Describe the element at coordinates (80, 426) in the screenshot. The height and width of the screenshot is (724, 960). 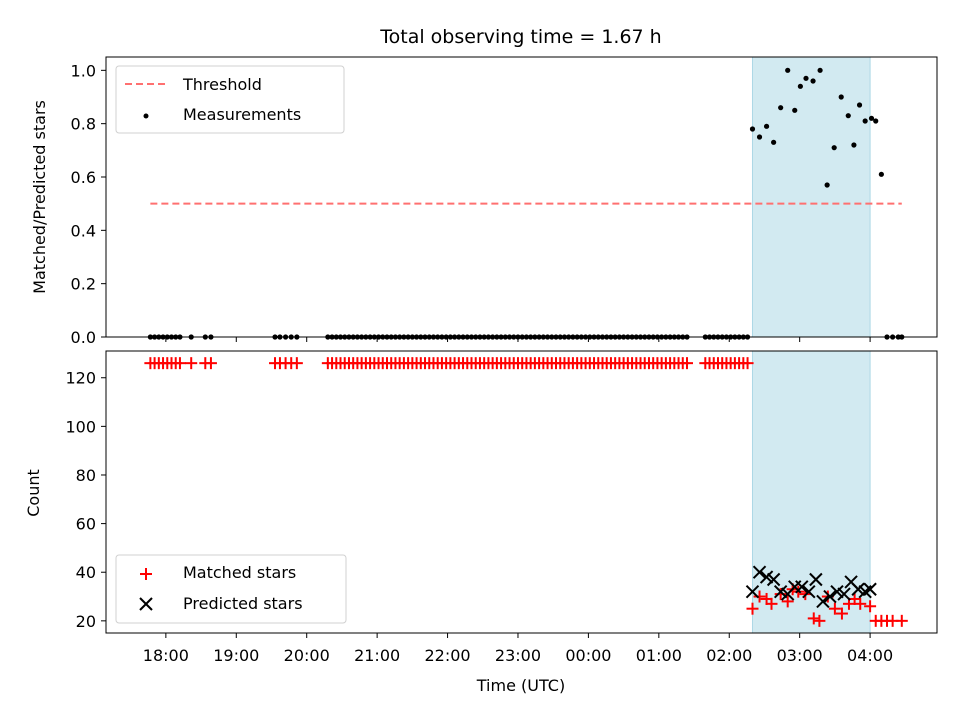
I see `y-tick-label: 100` at that location.